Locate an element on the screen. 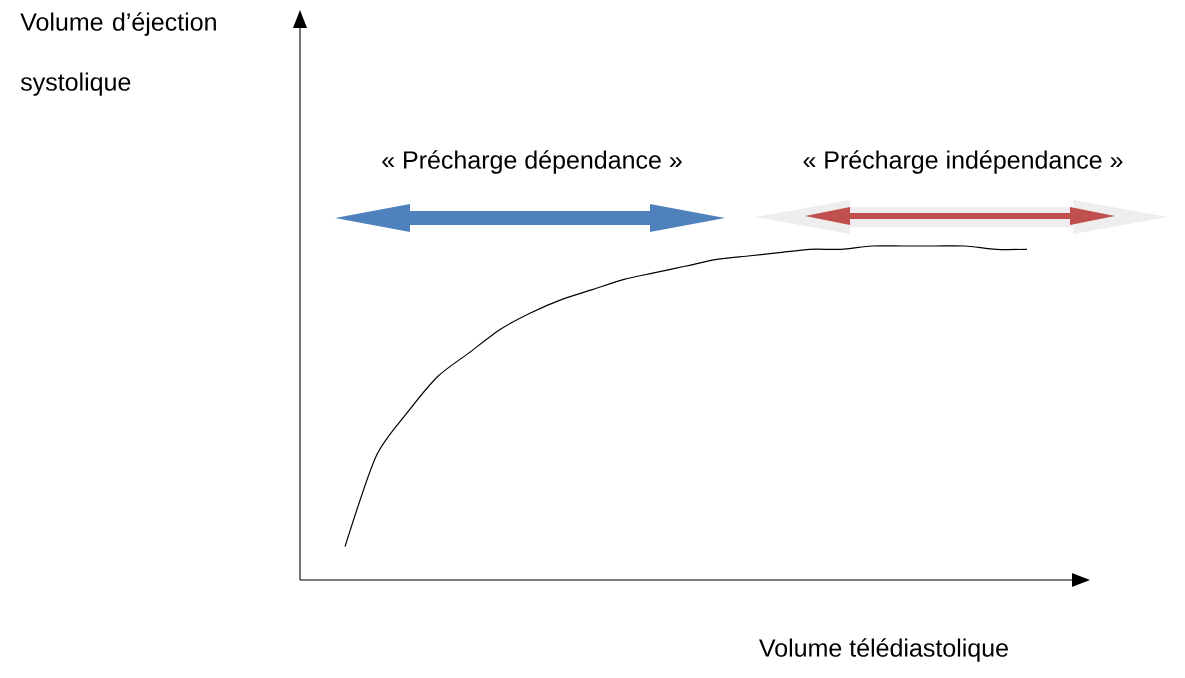  text: « Précharge indépendance » is located at coordinates (963, 162).